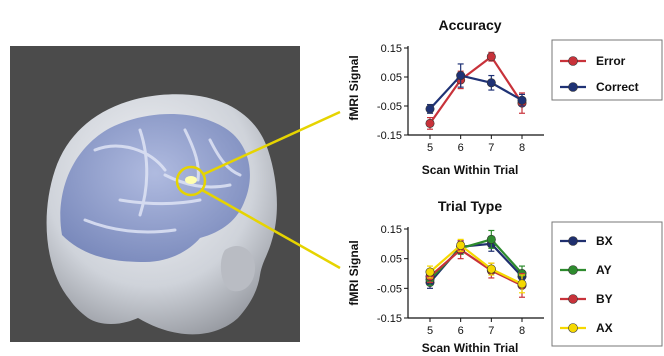 Image resolution: width=664 pixels, height=356 pixels. I want to click on callout-line-bottom, so click(271, 229).